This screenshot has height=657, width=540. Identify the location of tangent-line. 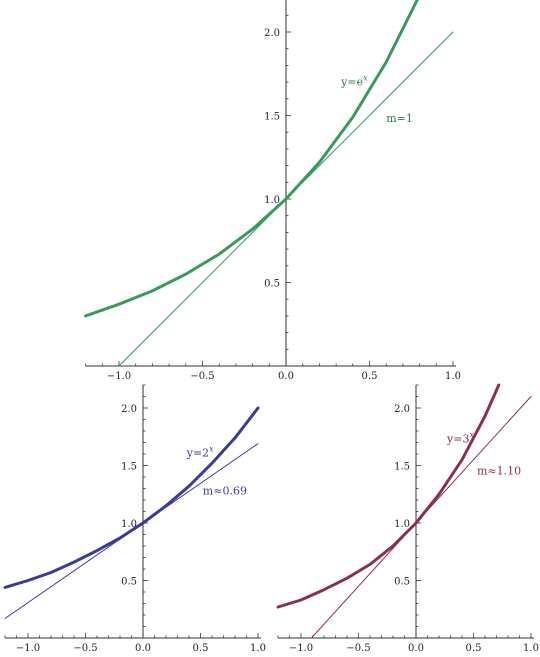
(131, 531).